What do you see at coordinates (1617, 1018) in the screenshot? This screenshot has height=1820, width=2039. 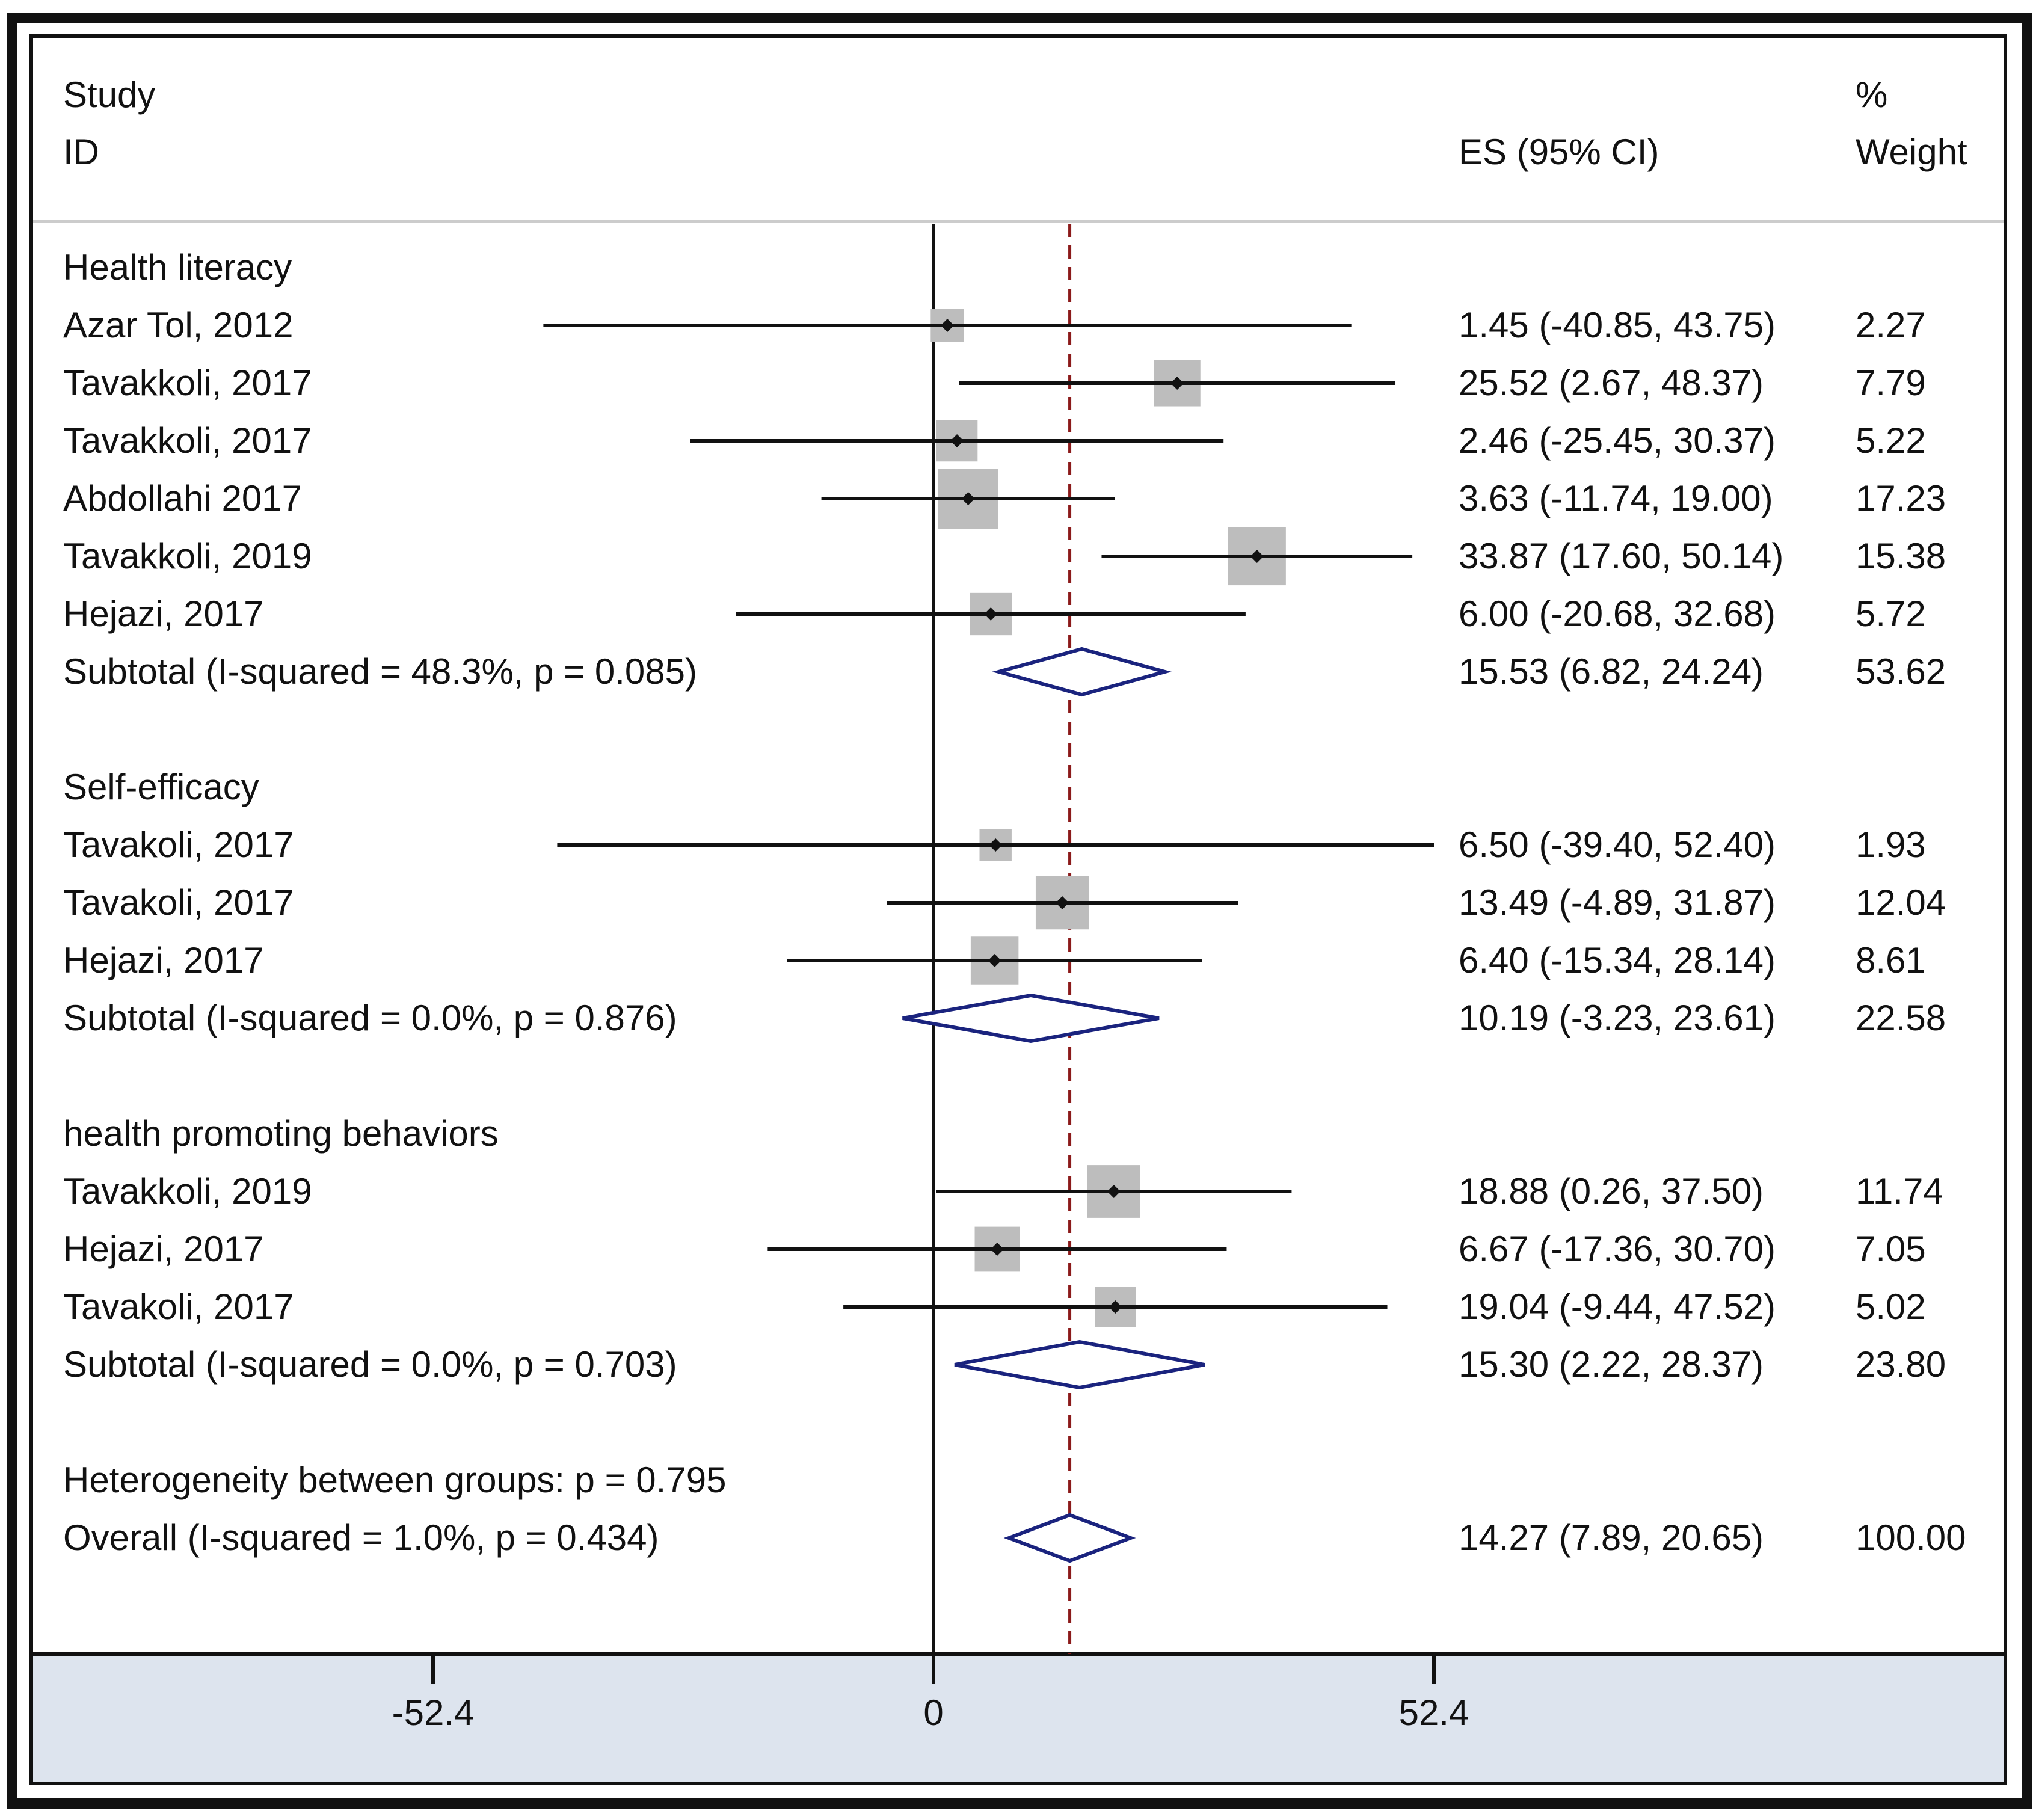 I see `effect-size-text: 10.19 (-3.23, 23.61)` at bounding box center [1617, 1018].